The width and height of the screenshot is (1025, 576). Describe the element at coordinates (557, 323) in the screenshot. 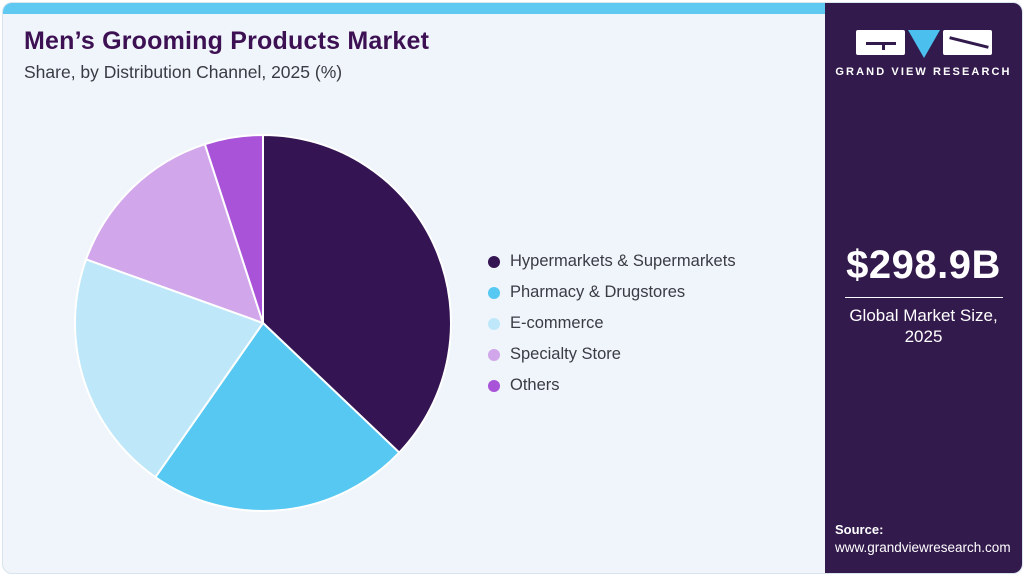

I see `legend-label: E-commerce` at that location.